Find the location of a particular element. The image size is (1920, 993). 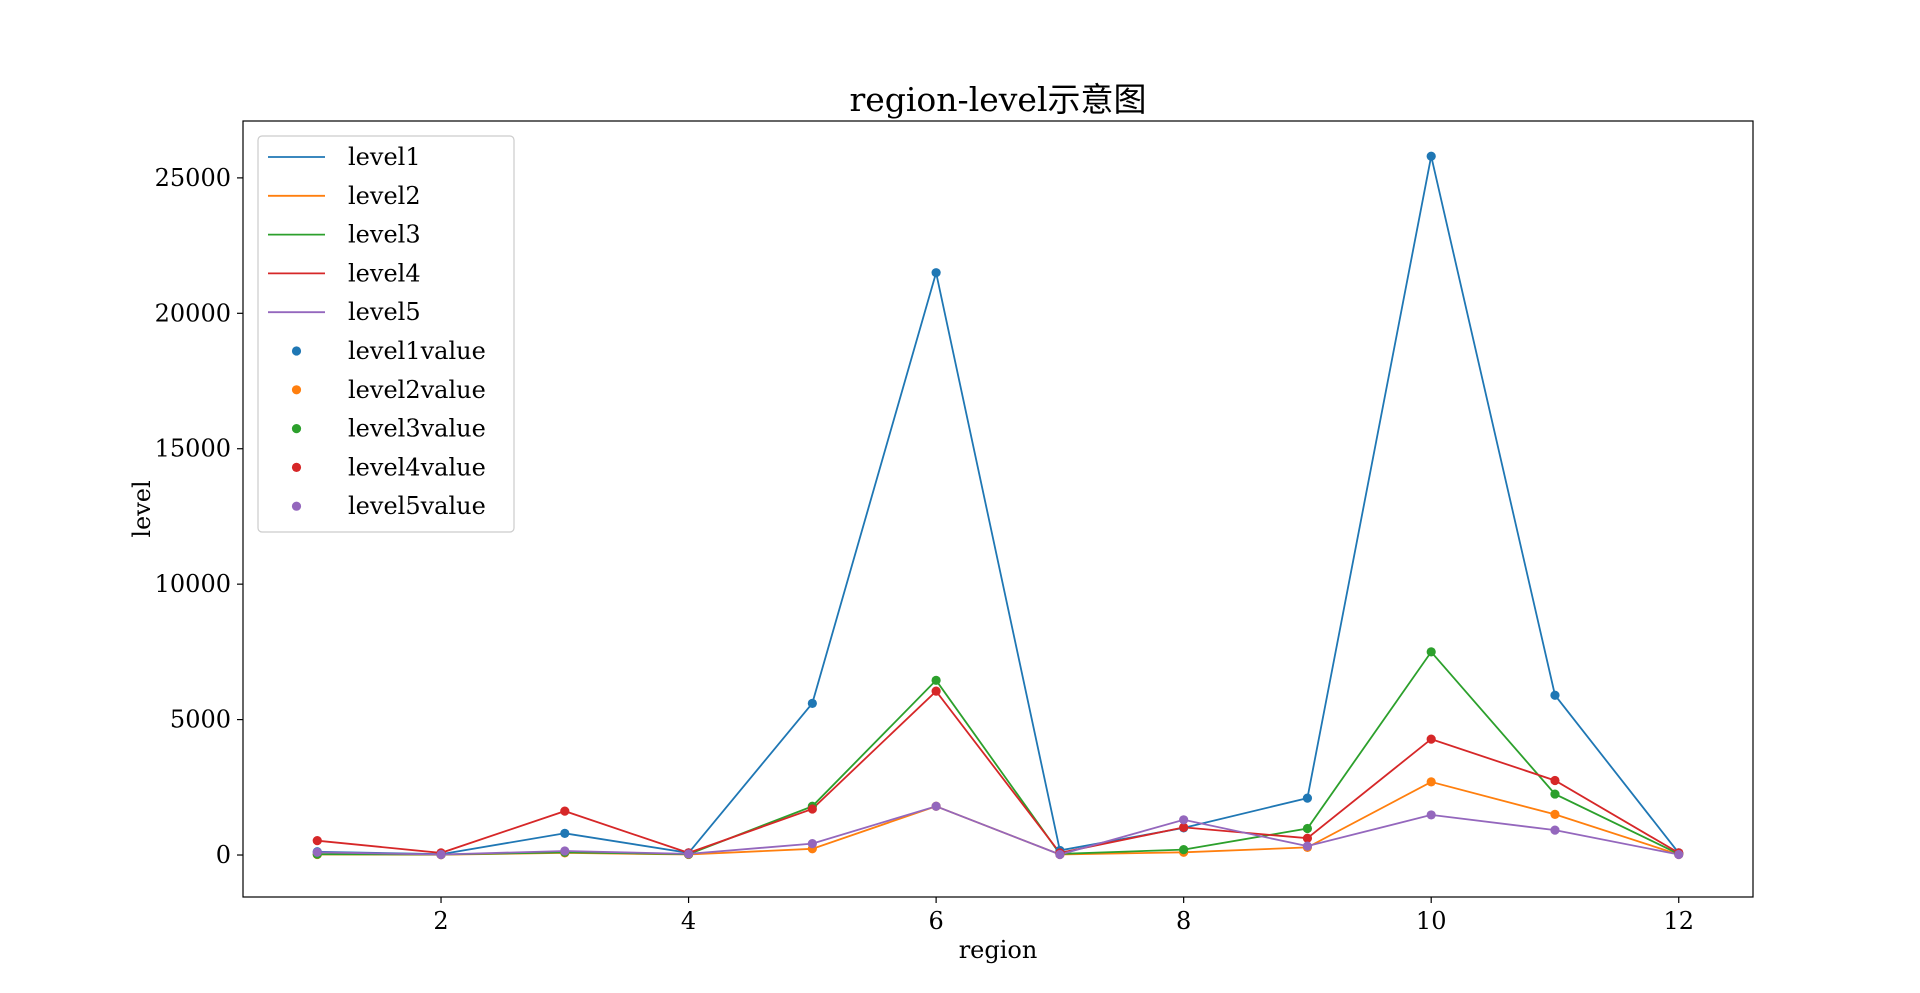

x-tick-label: 6 is located at coordinates (935, 921).